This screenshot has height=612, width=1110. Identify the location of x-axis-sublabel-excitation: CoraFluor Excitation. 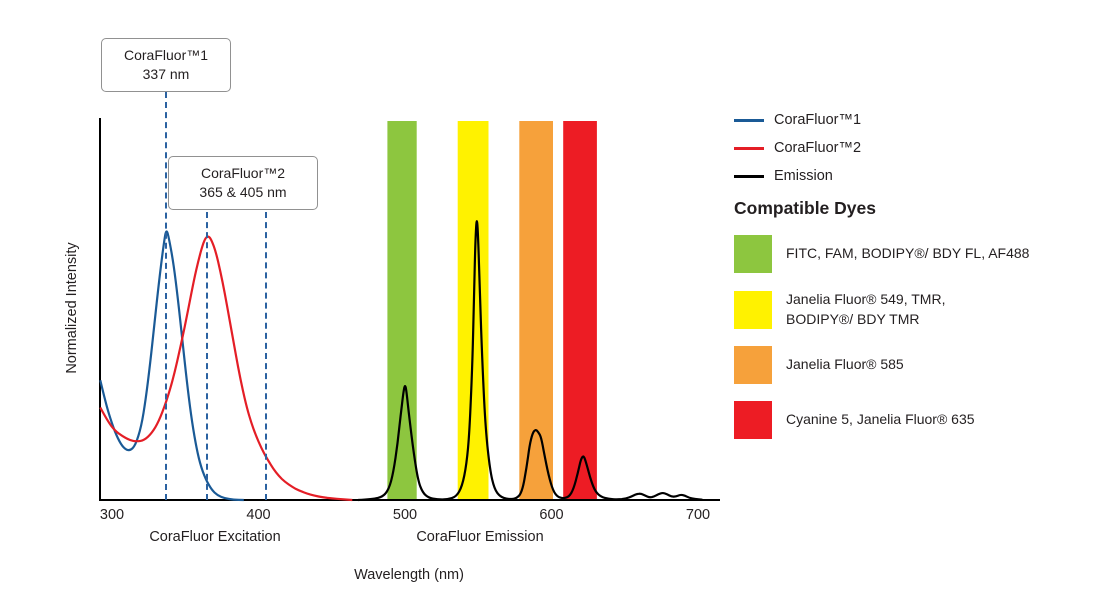
(215, 537).